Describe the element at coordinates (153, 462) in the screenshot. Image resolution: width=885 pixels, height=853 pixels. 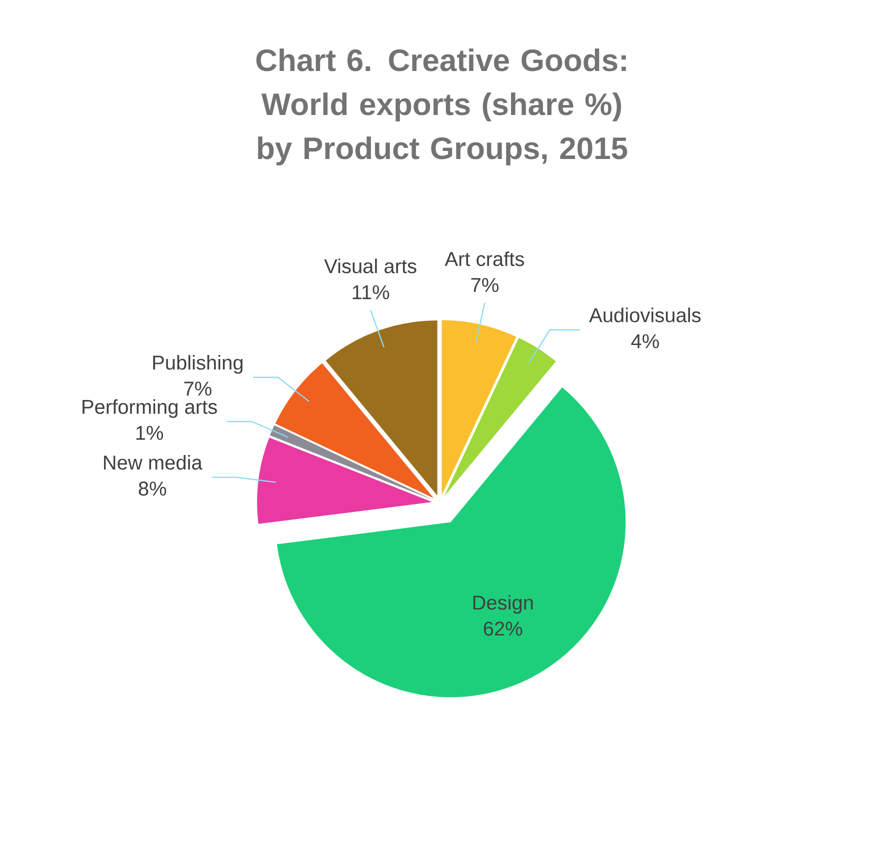
I see `slice-label: New media` at that location.